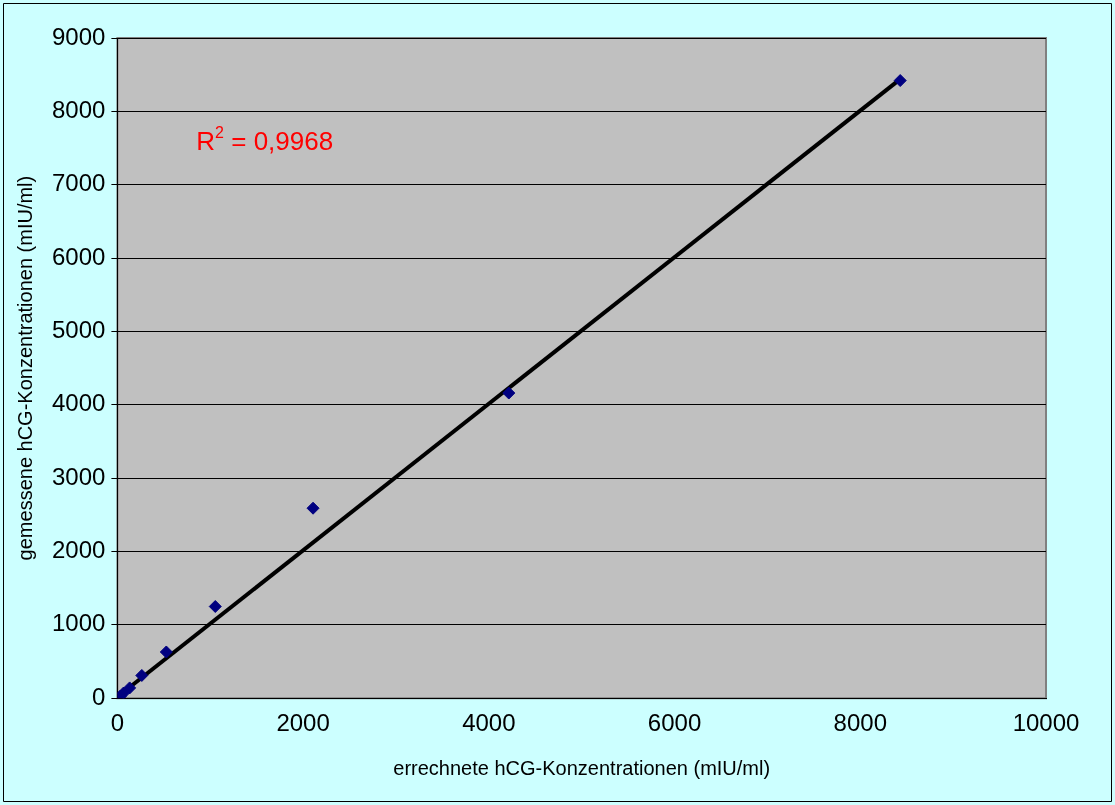 The height and width of the screenshot is (805, 1115). Describe the element at coordinates (79, 330) in the screenshot. I see `y-tick-label: 5000` at that location.